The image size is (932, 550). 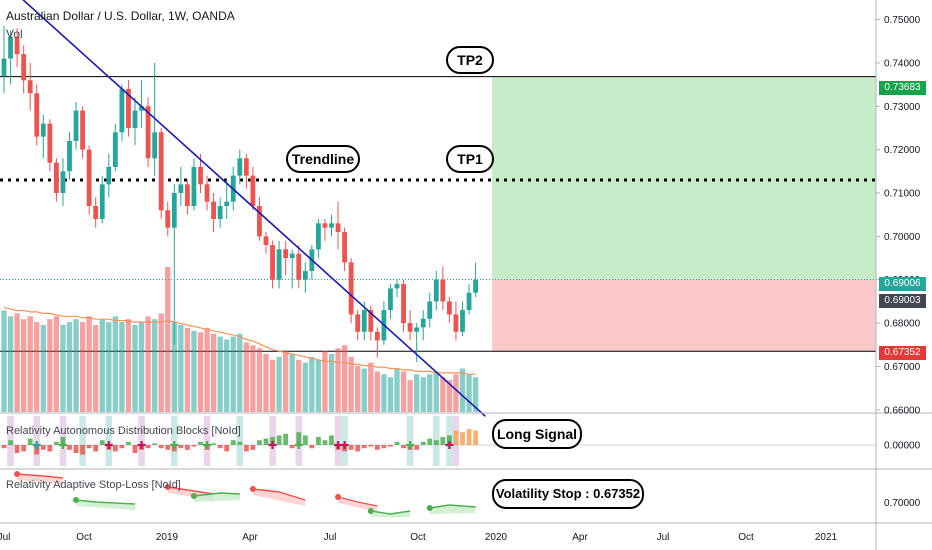 I want to click on entry-price-tag: 0.69006, so click(x=902, y=284).